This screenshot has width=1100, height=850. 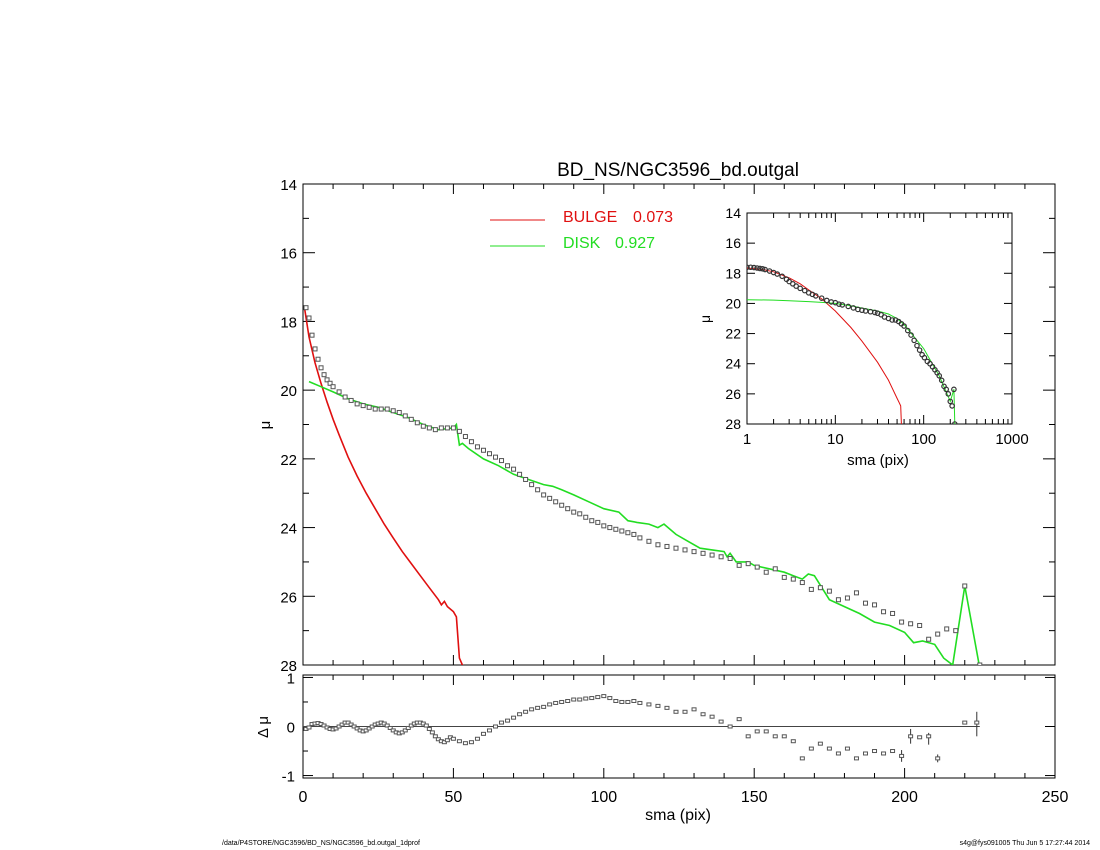 I want to click on main-y-tick-label: 18, so click(x=288, y=322).